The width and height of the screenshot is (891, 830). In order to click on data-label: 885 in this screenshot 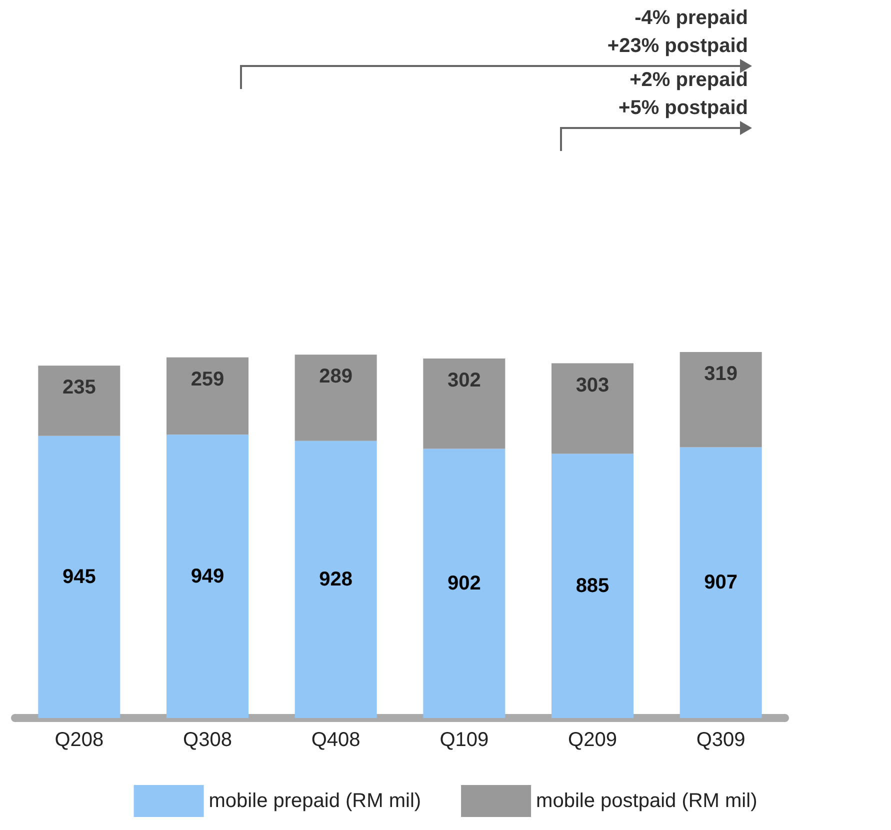, I will do `click(593, 585)`.